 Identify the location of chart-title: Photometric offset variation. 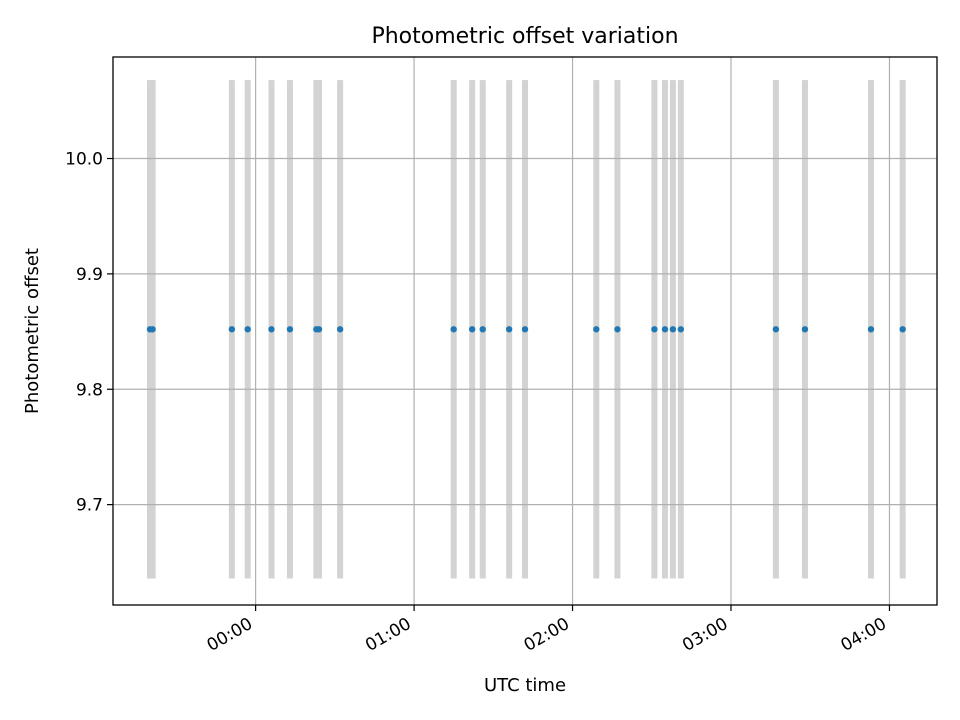
(524, 36).